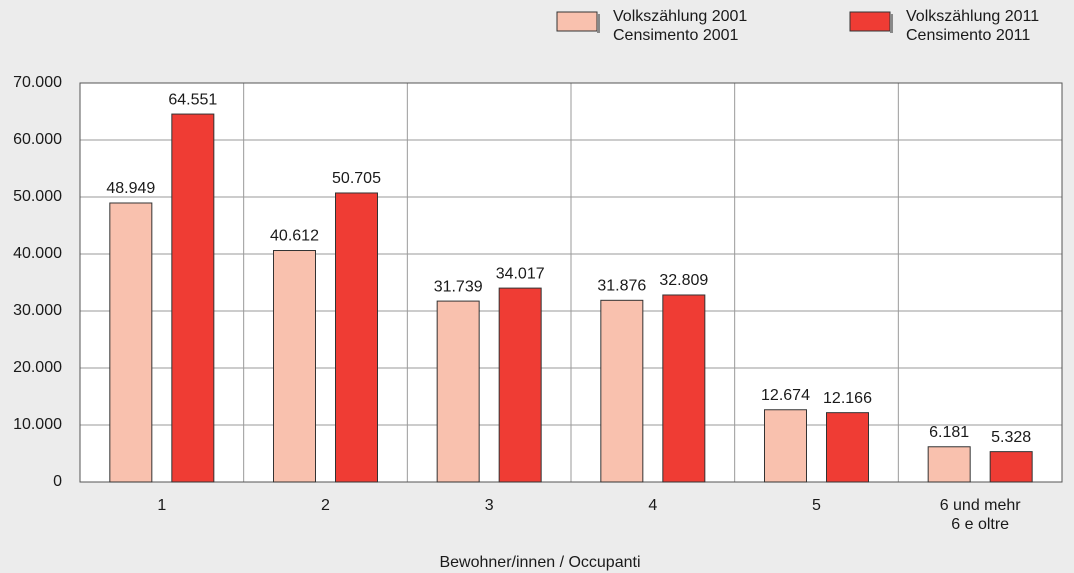 This screenshot has height=573, width=1074. Describe the element at coordinates (37, 253) in the screenshot. I see `y-tick-label: 40.000` at that location.